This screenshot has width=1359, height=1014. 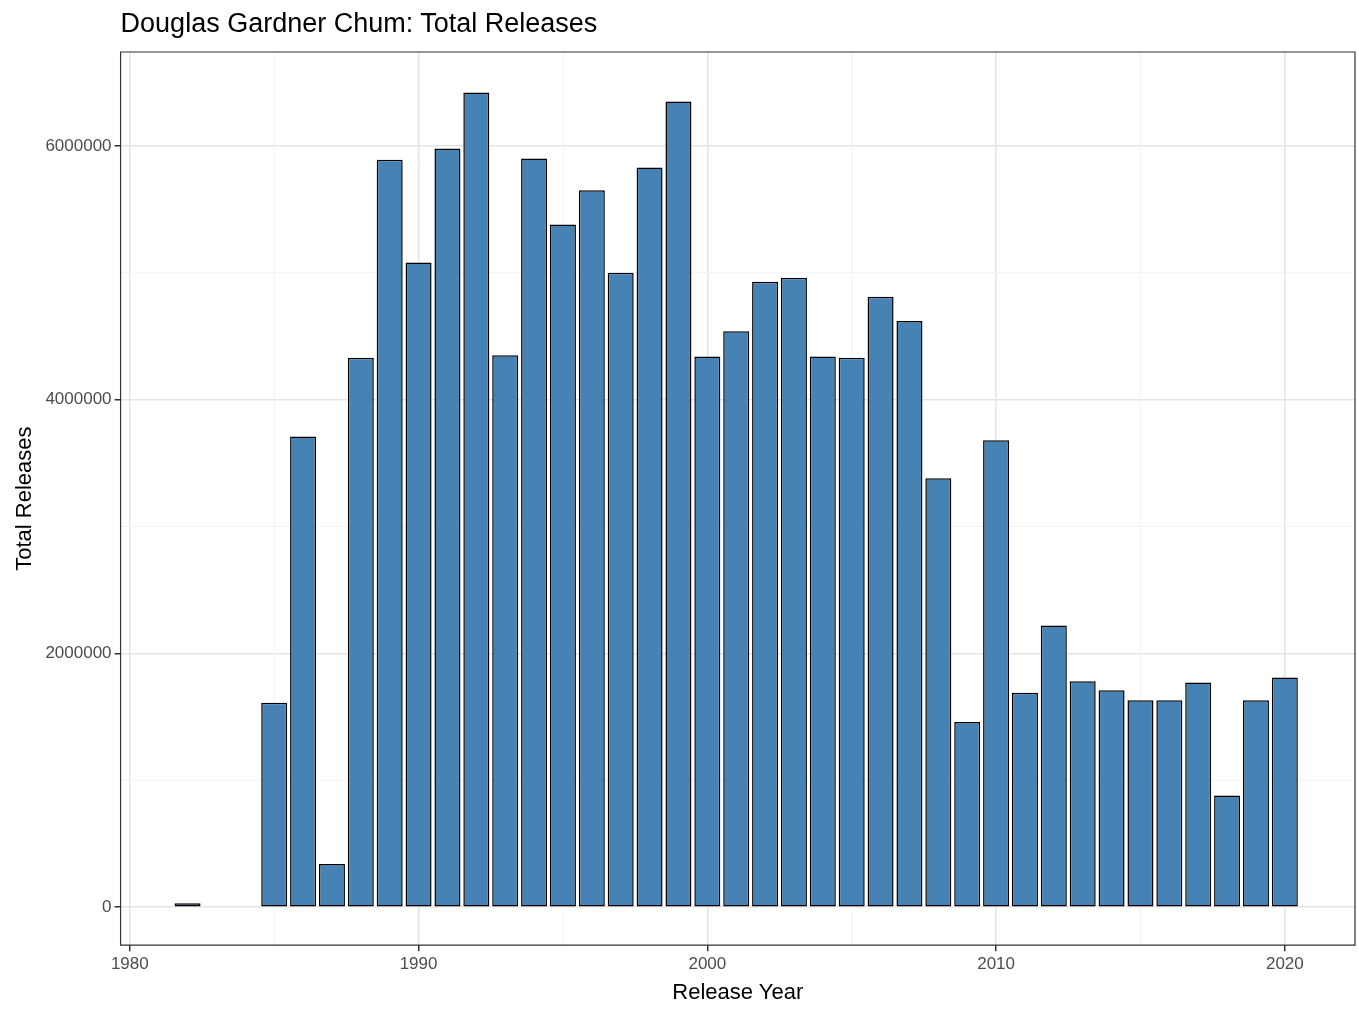 I want to click on x-tick-label: 2000, so click(x=707, y=964).